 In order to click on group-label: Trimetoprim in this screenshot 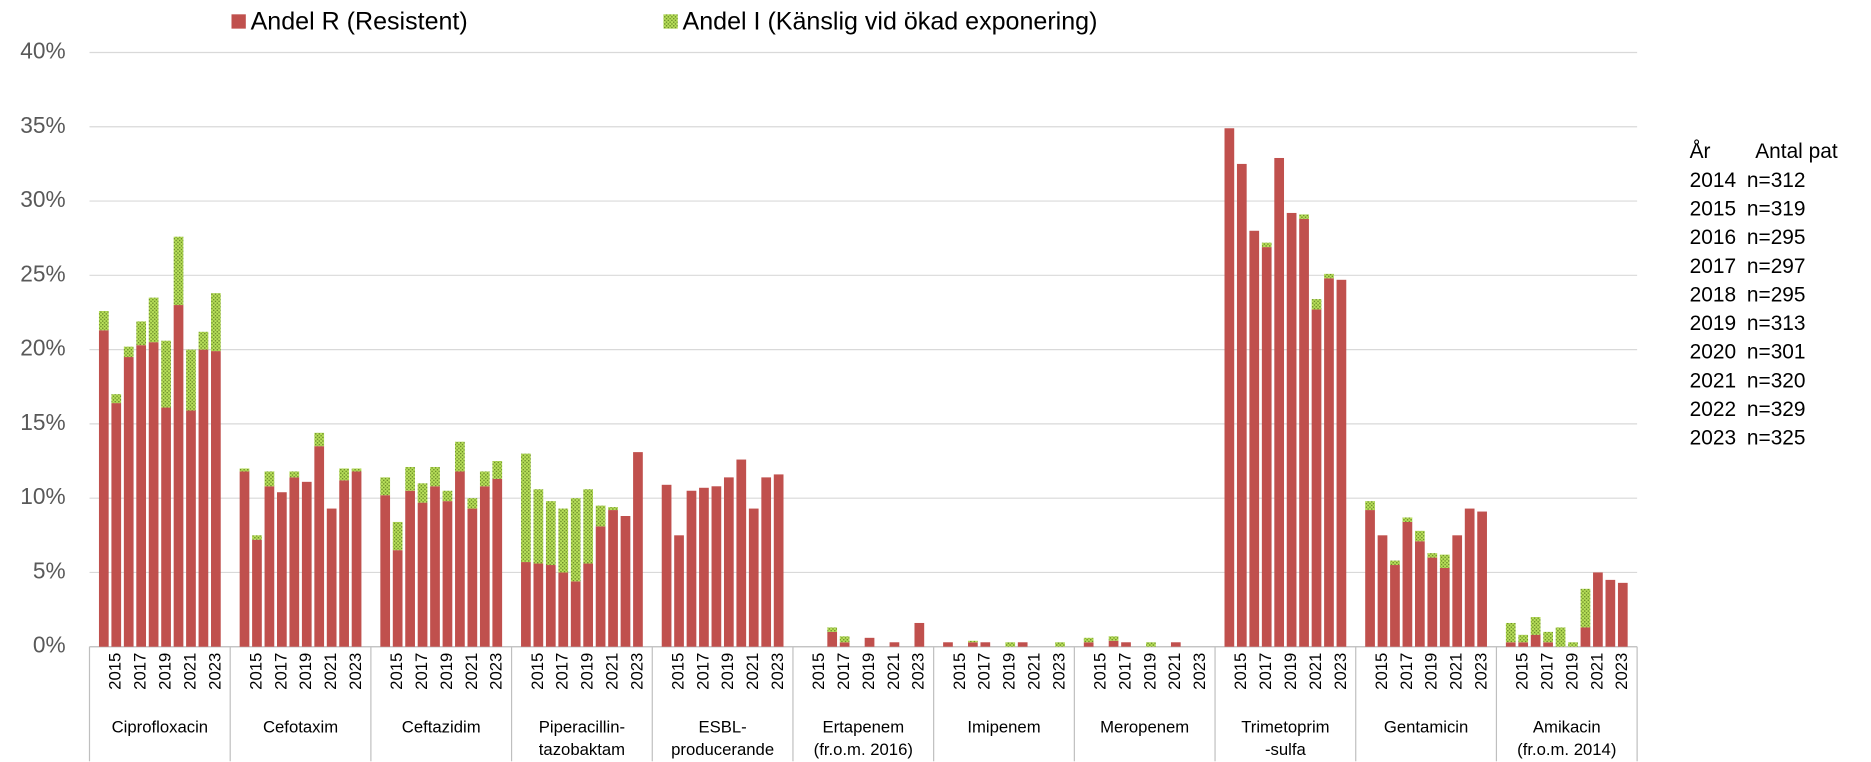, I will do `click(1285, 726)`.